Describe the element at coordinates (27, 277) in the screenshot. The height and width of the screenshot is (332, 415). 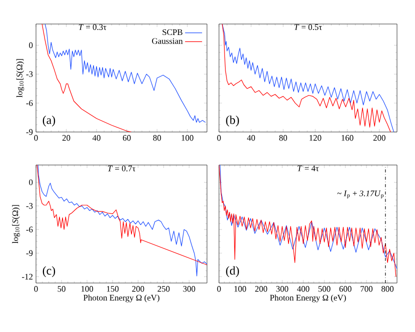
I see `y-tick-label: -12` at that location.